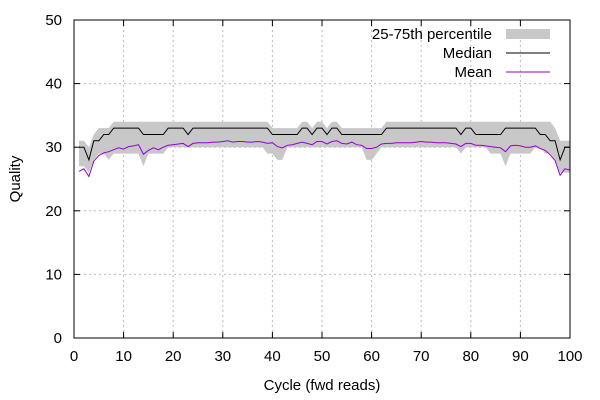 The image size is (600, 400). What do you see at coordinates (15, 178) in the screenshot?
I see `y-axis-label: Quality` at bounding box center [15, 178].